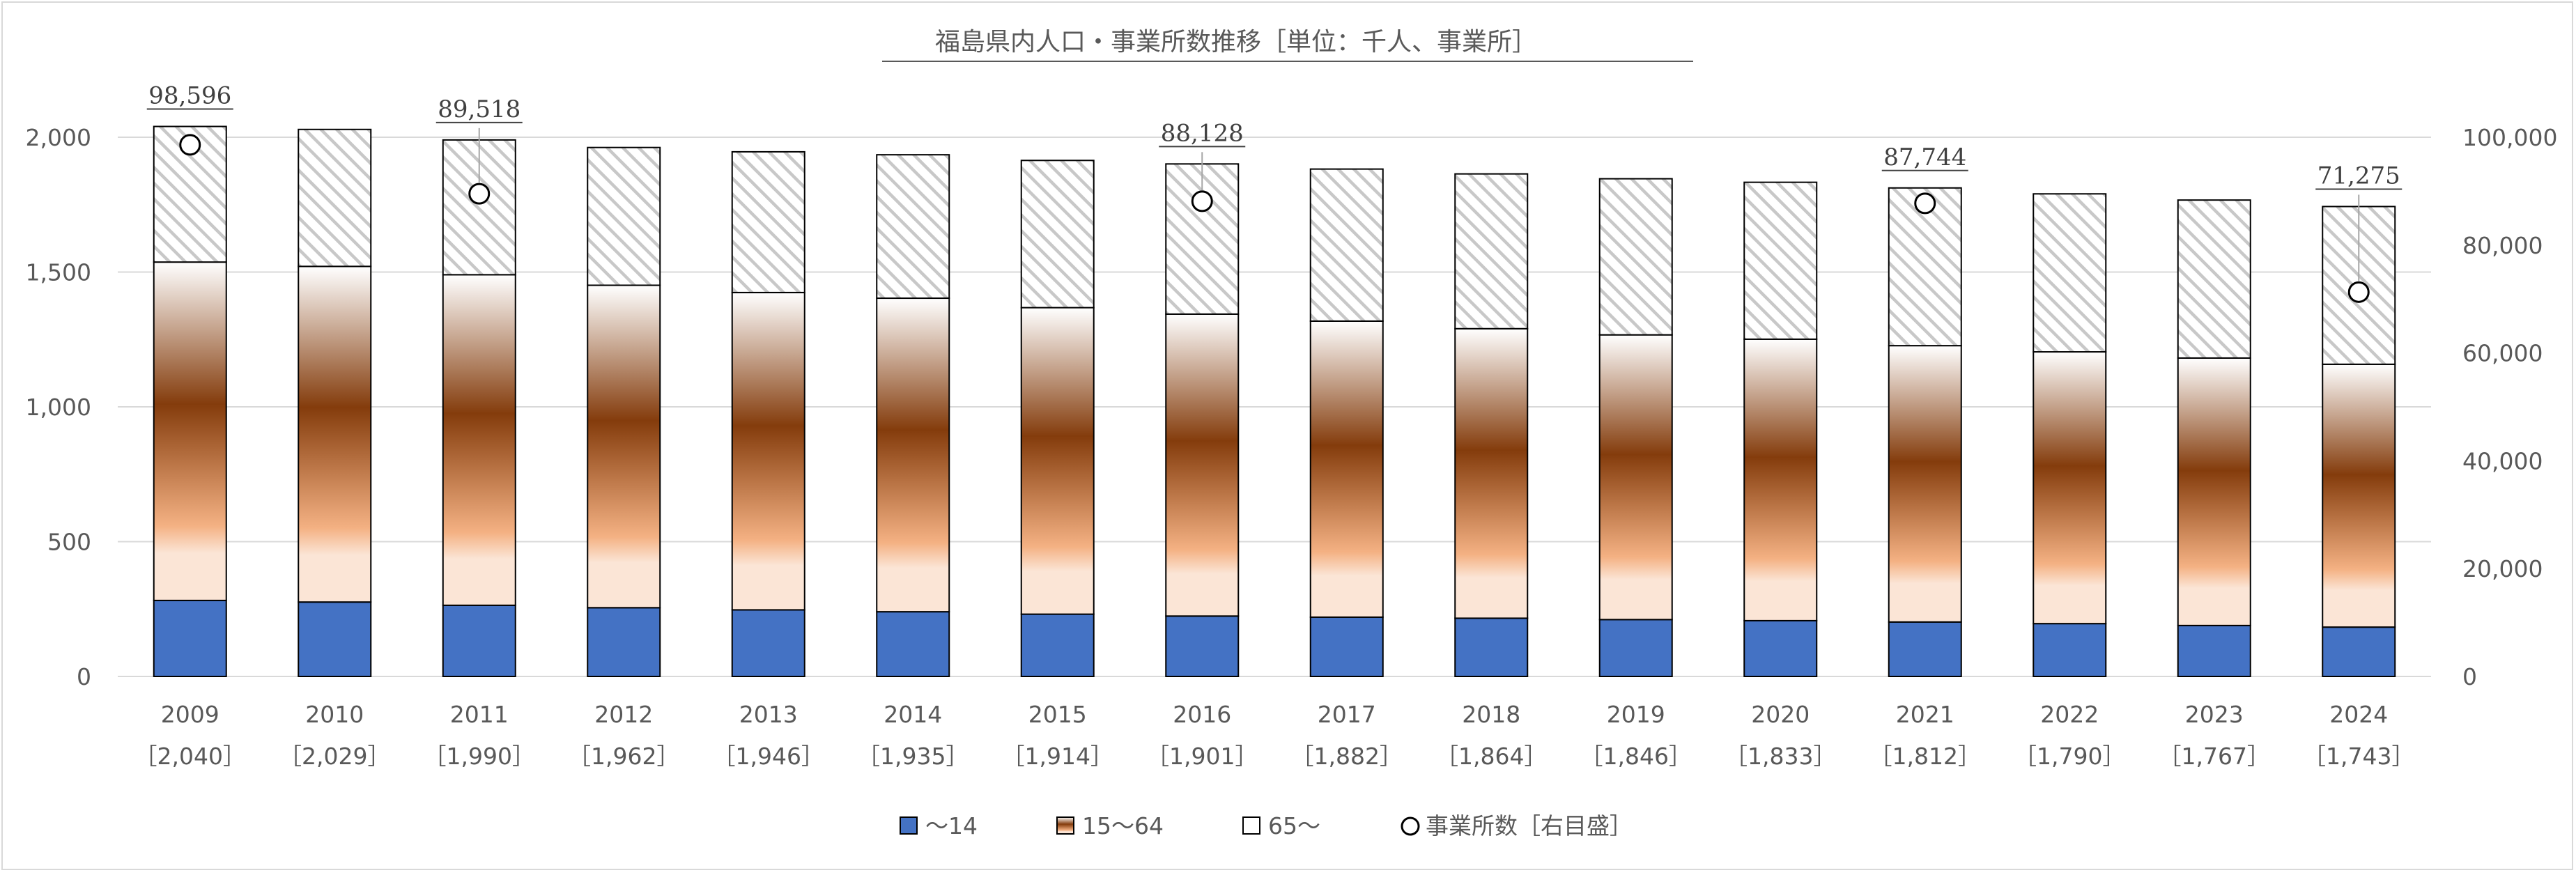  I want to click on y2-tick-label: 40,000, so click(2502, 461).